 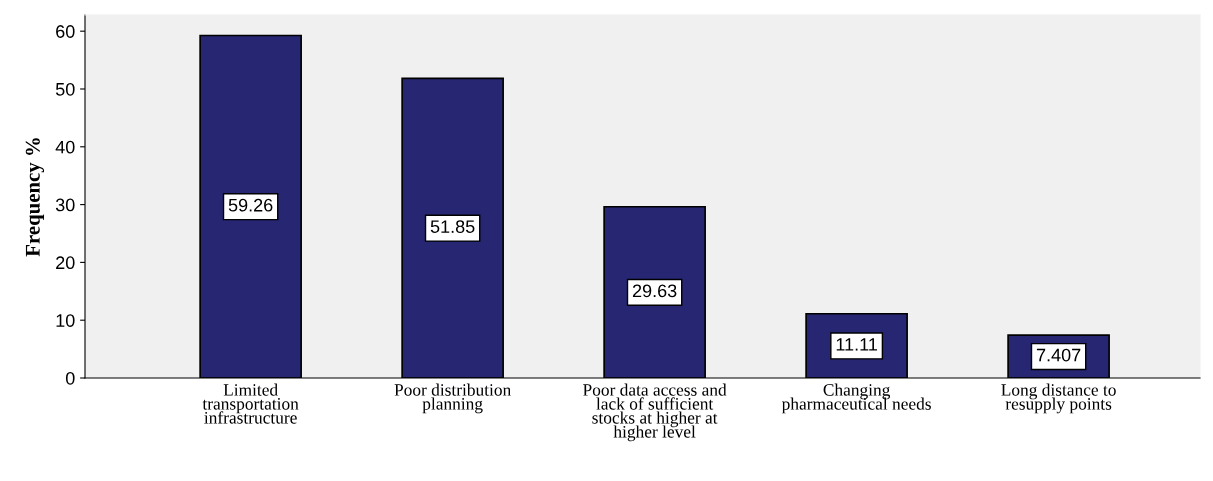 What do you see at coordinates (856, 398) in the screenshot?
I see `x-tick-label: Changing pharmaceutical needs` at bounding box center [856, 398].